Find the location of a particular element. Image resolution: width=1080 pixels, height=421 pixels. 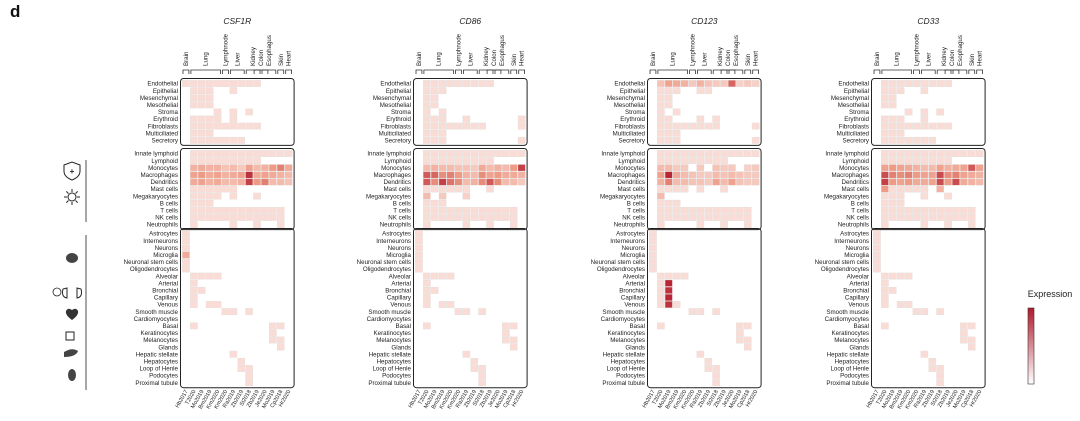

gene-title: CD123 is located at coordinates (704, 21).